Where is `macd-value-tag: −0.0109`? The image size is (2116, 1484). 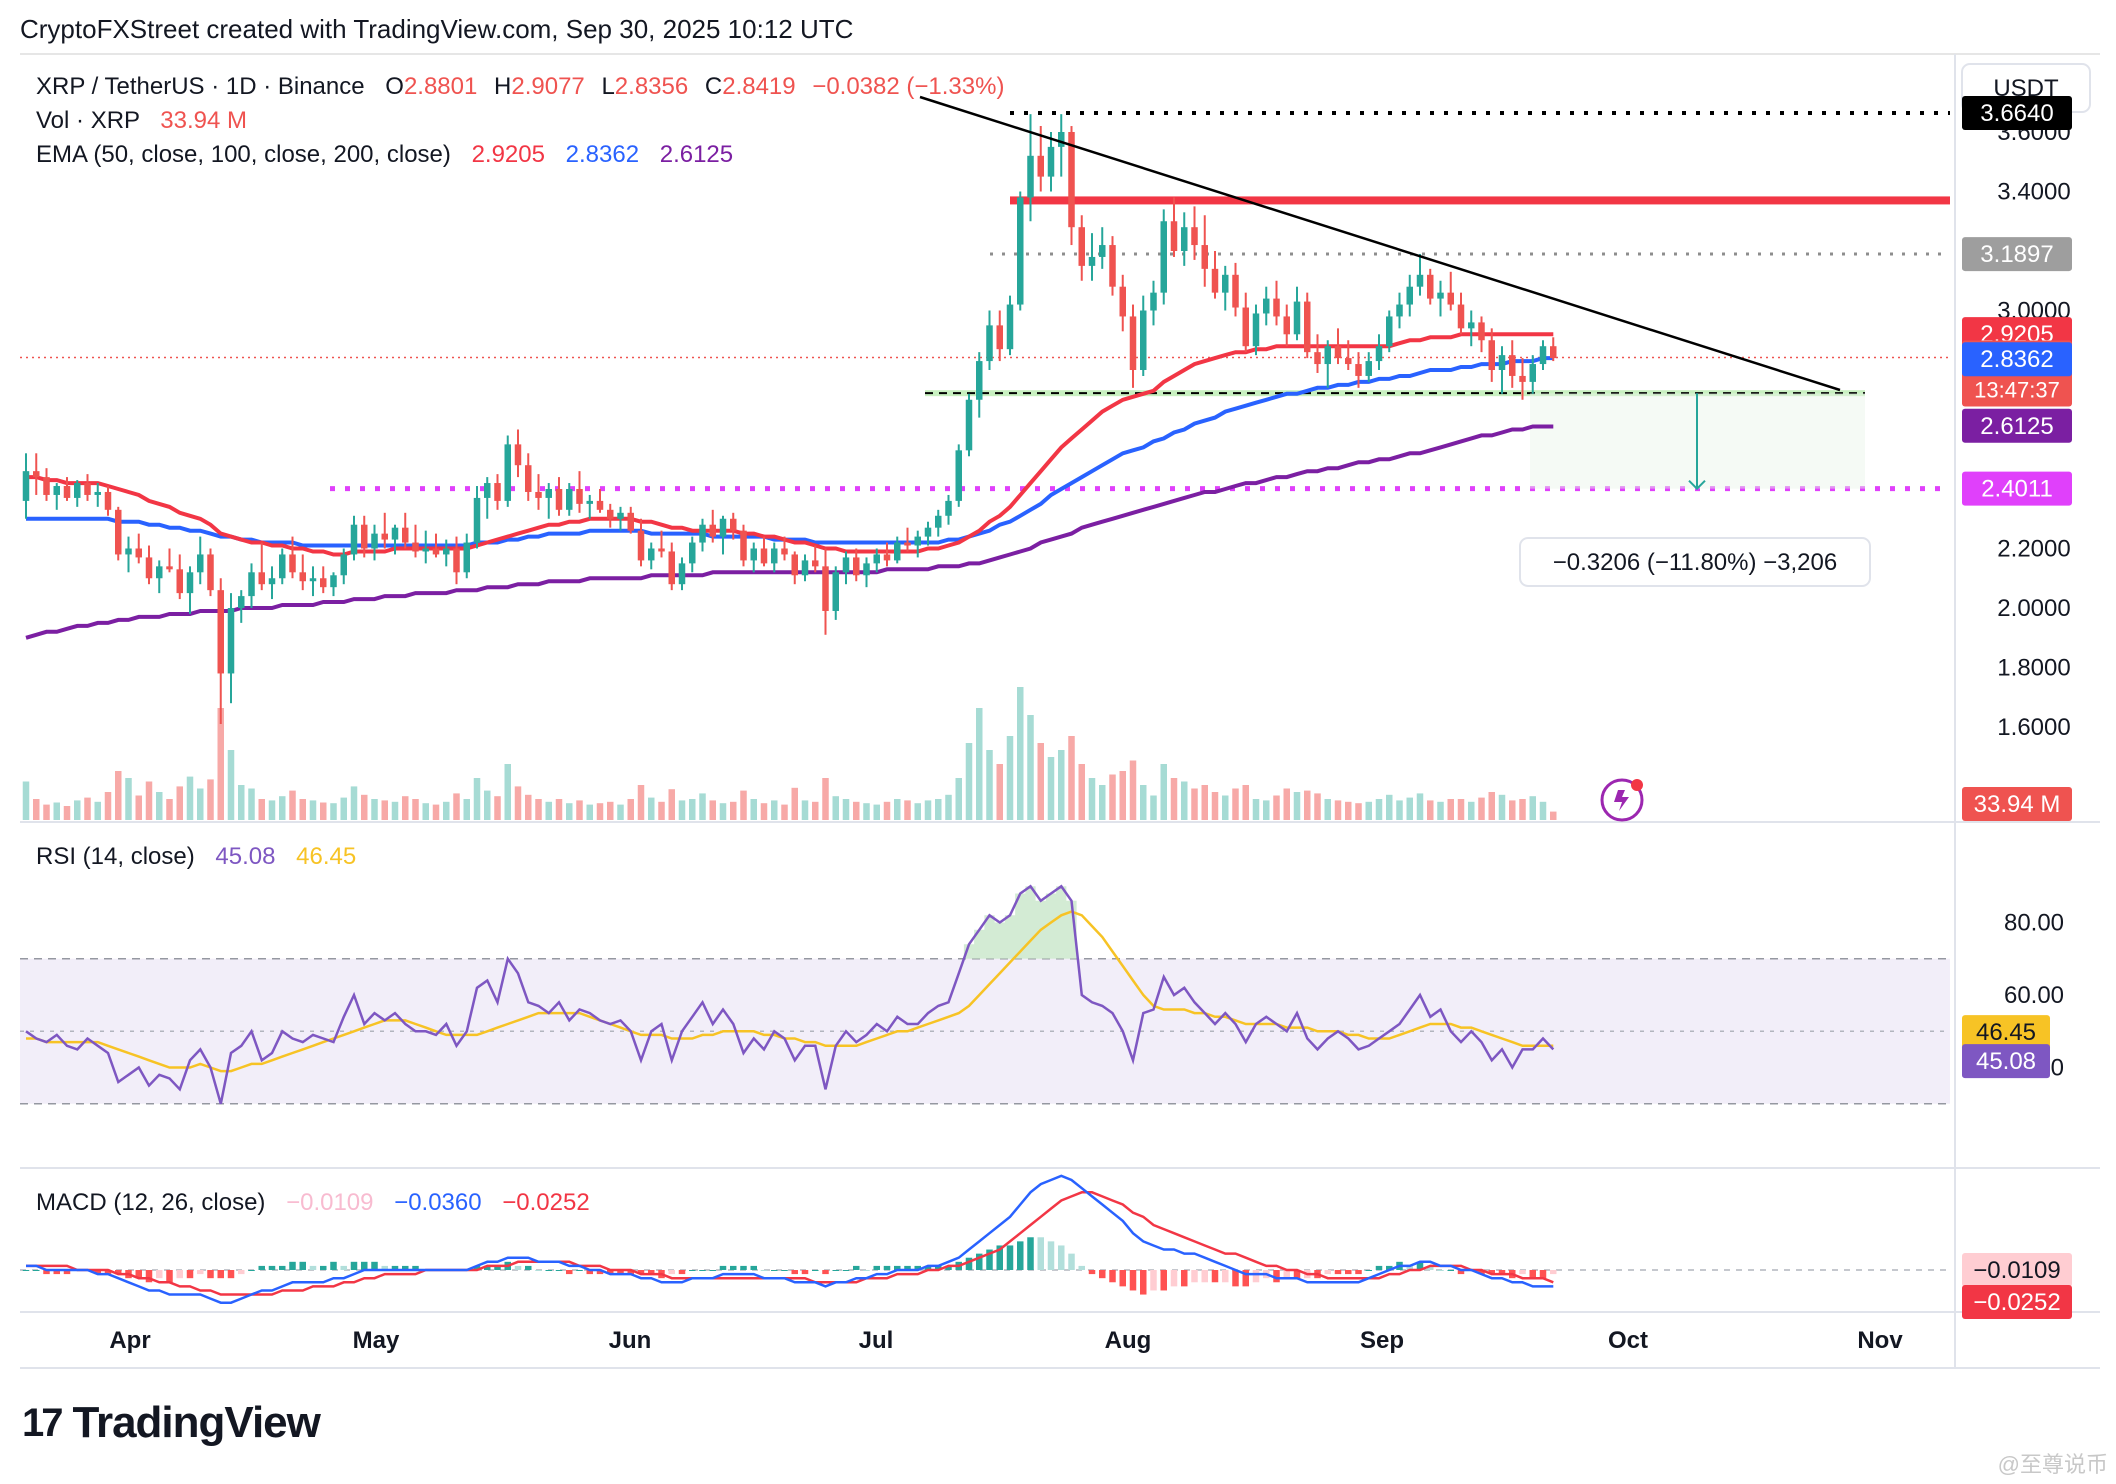 macd-value-tag: −0.0109 is located at coordinates (2017, 1270).